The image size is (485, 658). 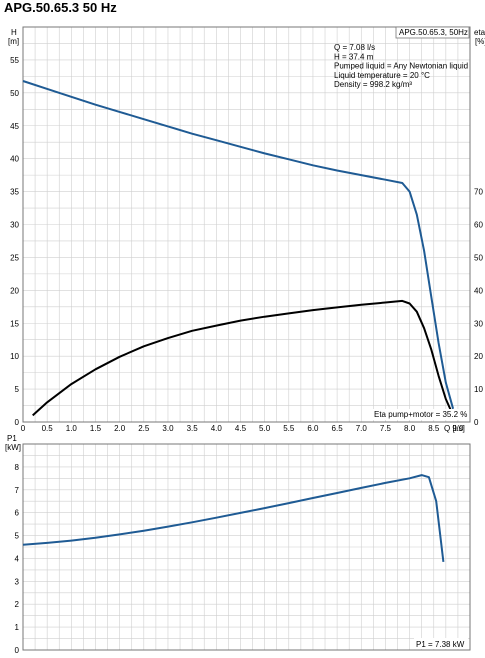 What do you see at coordinates (23, 428) in the screenshot?
I see `tick-label-x: 0` at bounding box center [23, 428].